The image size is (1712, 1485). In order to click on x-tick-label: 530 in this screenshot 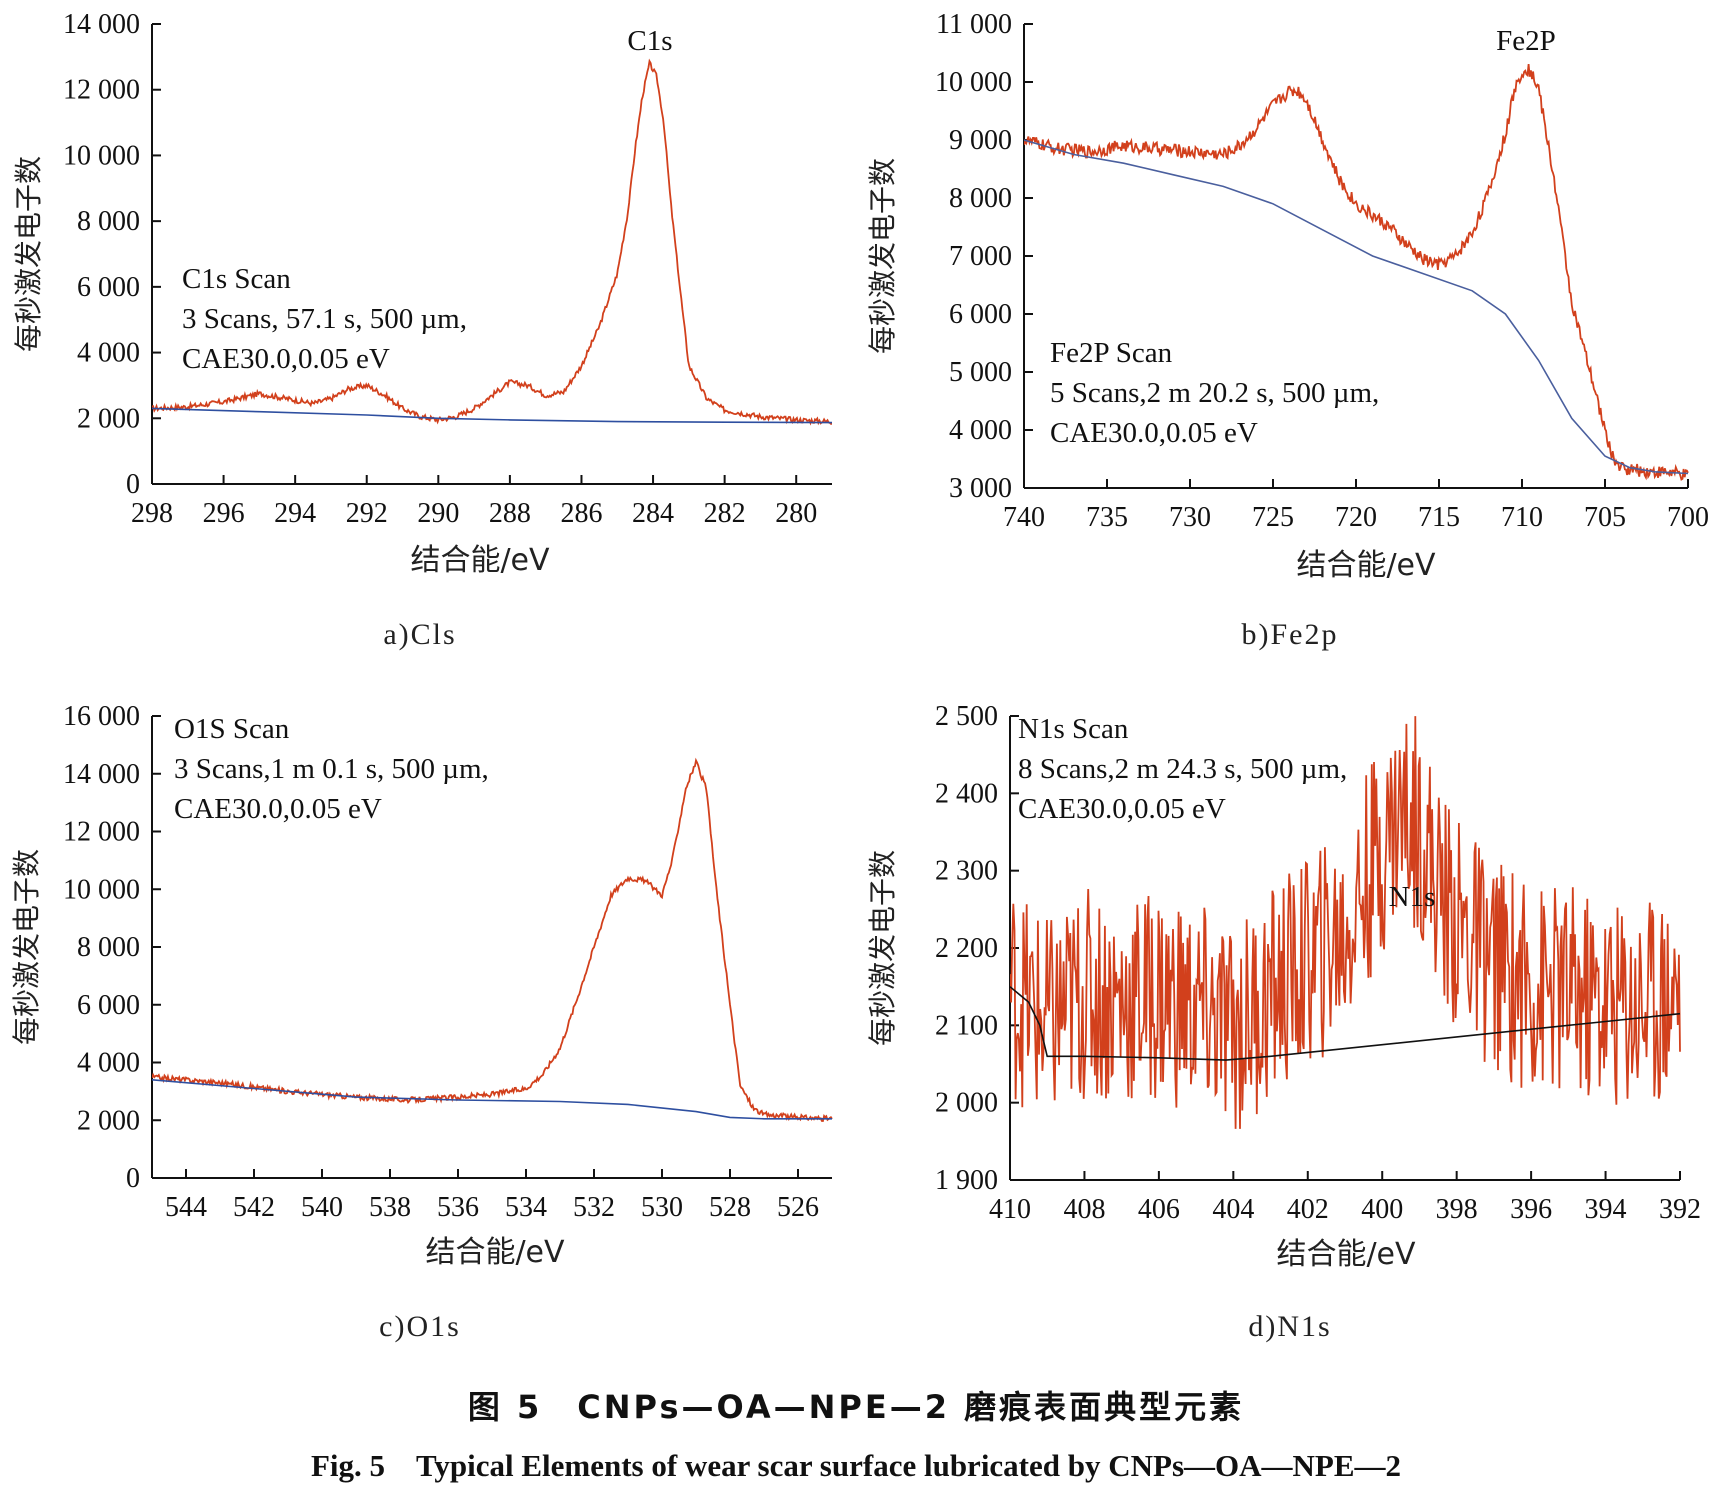, I will do `click(662, 1207)`.